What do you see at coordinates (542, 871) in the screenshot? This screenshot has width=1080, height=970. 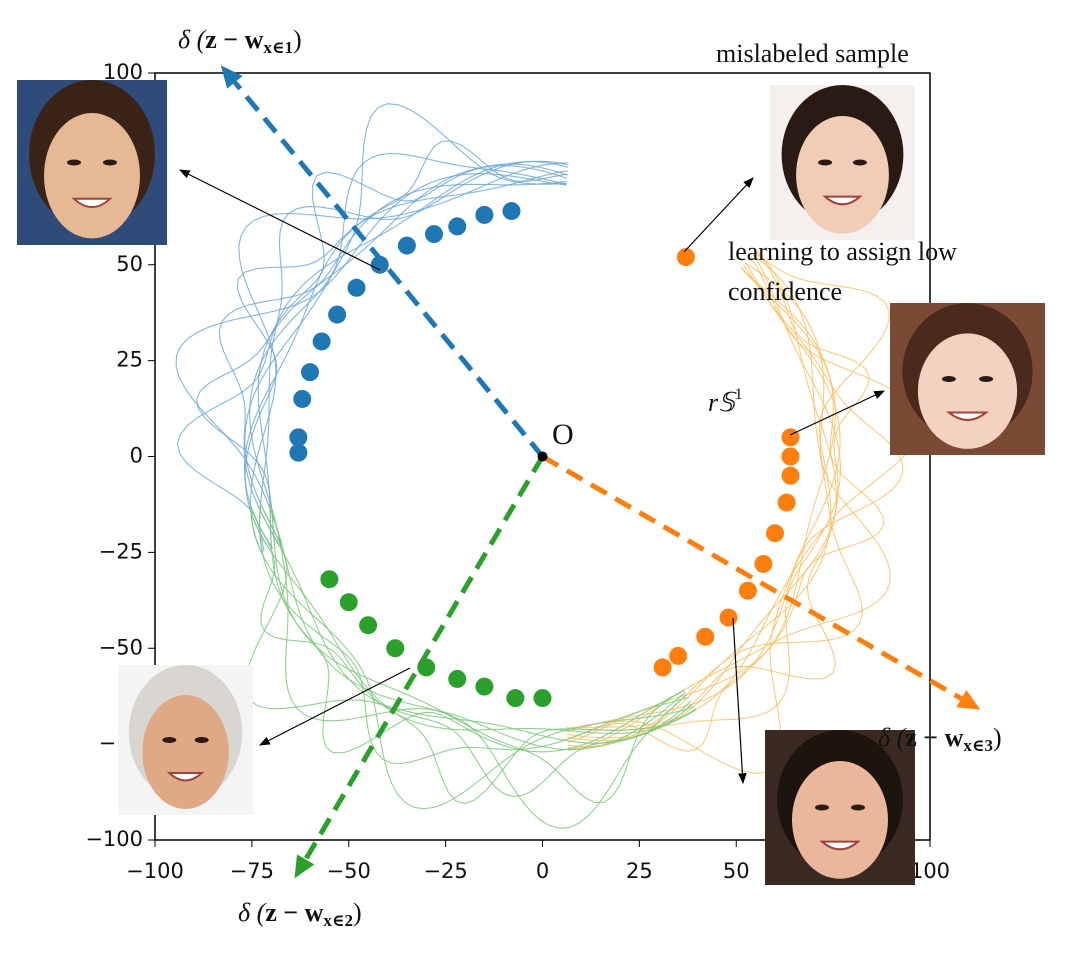 I see `x-tick-label: 0` at bounding box center [542, 871].